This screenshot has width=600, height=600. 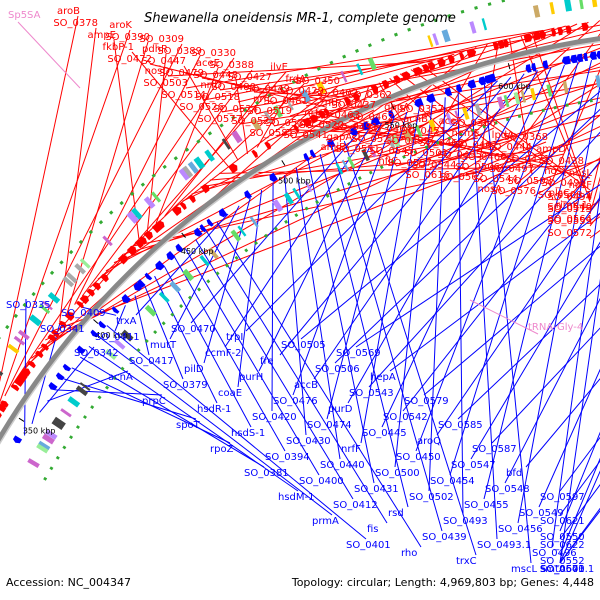 What do you see at coordinates (181, 73) in the screenshot?
I see `gene-label-forward: SO_0479` at bounding box center [181, 73].